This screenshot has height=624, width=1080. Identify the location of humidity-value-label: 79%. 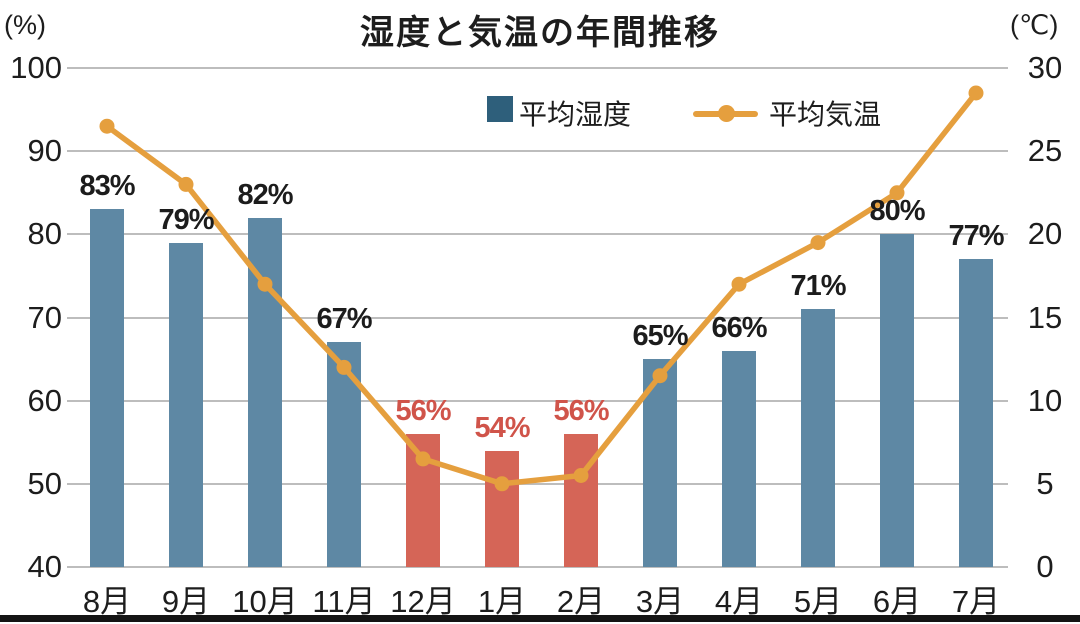
(186, 219).